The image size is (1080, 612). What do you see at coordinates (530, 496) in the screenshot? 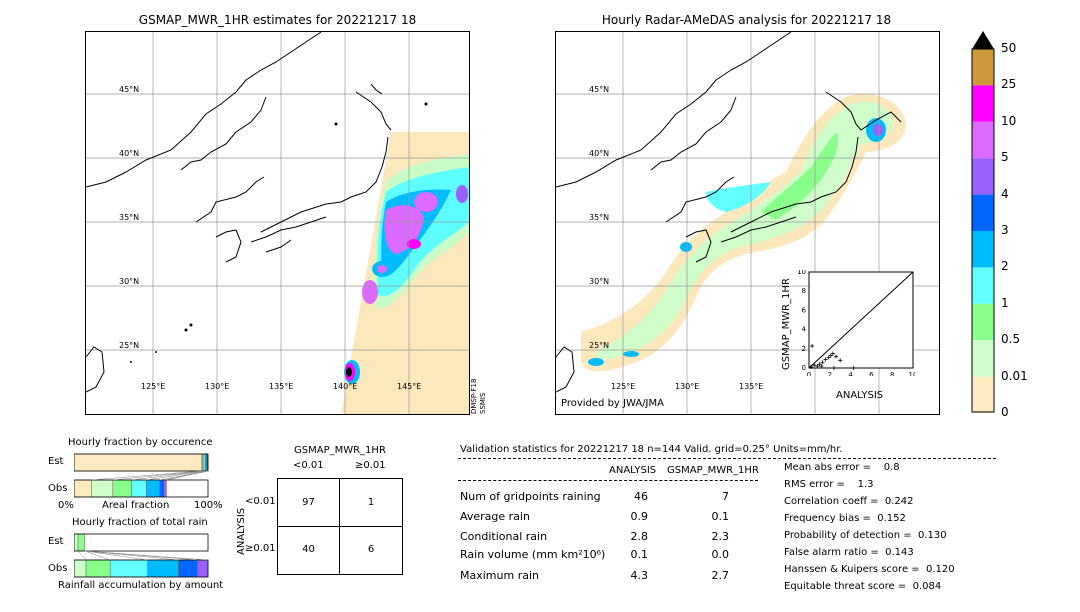
I see `validation-row-label: Num of gridpoints raining` at bounding box center [530, 496].